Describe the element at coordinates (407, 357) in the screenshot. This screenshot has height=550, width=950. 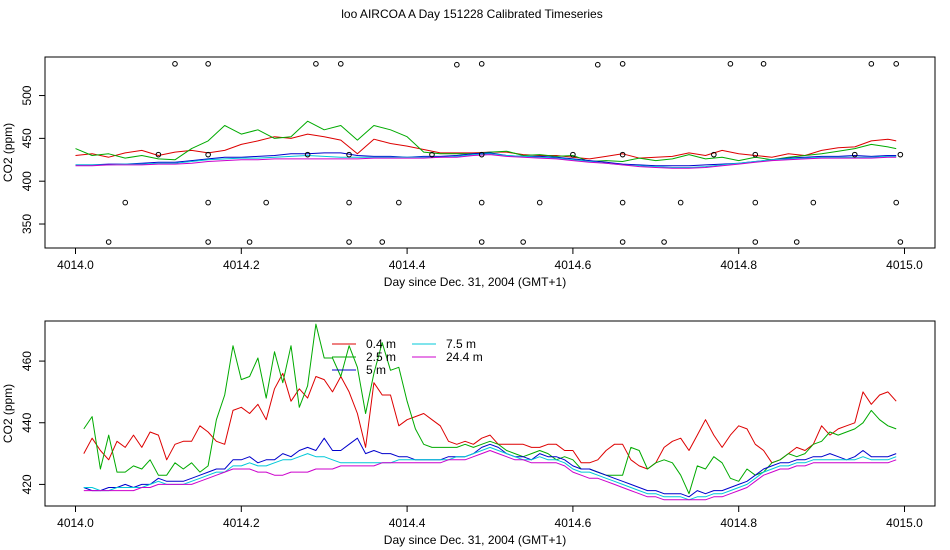
I see `legend: 0.4 m2.5 m5 m 7.5 m24.4 m` at that location.